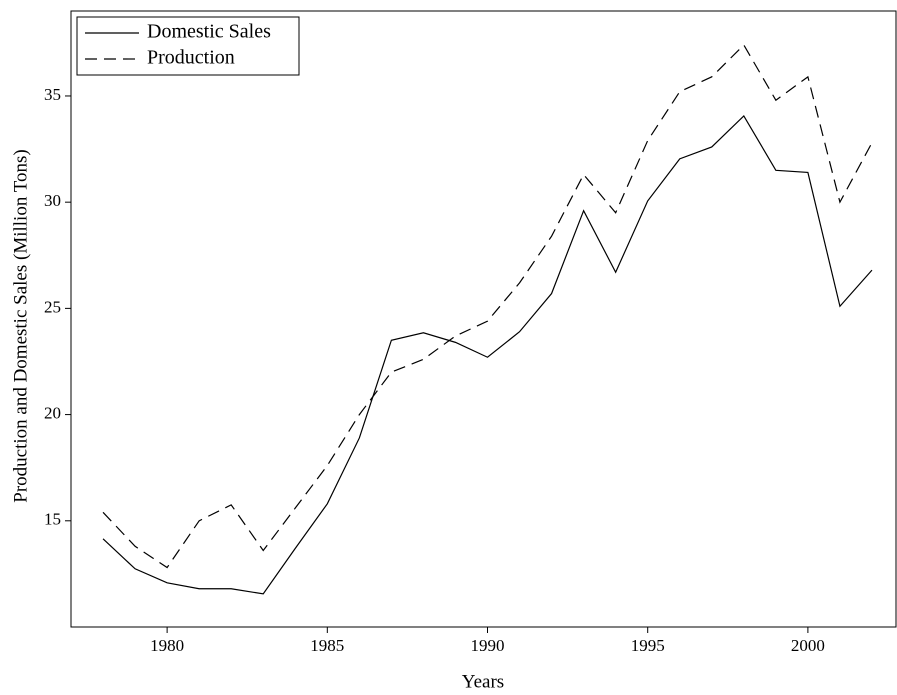 Image resolution: width=897 pixels, height=695 pixels. Describe the element at coordinates (52, 519) in the screenshot. I see `y-tick-label: 15` at that location.